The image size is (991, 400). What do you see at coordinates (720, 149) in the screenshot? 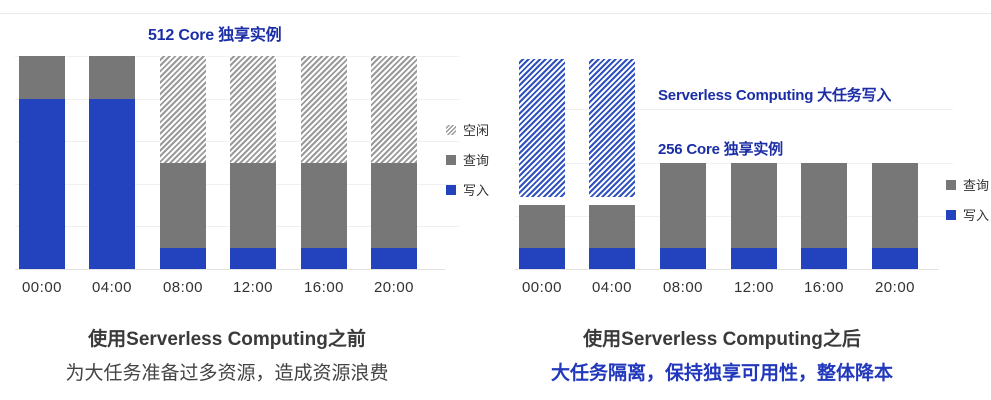
I see `right-chart-instance-annotation: 256 Core 独享实例` at bounding box center [720, 149].